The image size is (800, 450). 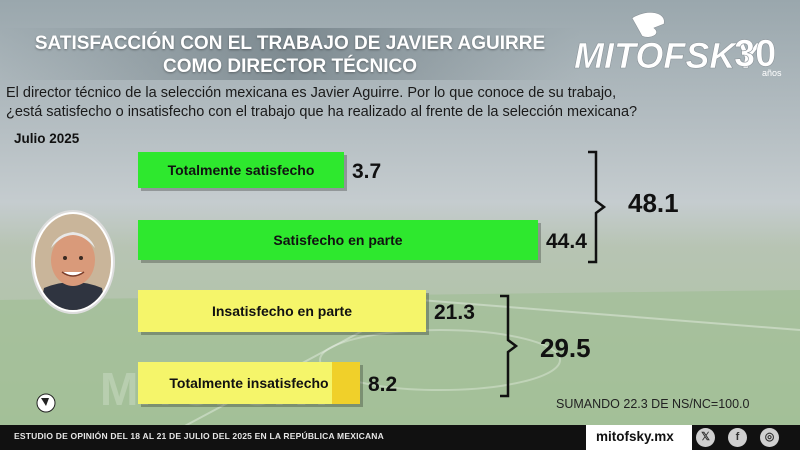 I want to click on survey-date: Julio 2025, so click(x=47, y=138).